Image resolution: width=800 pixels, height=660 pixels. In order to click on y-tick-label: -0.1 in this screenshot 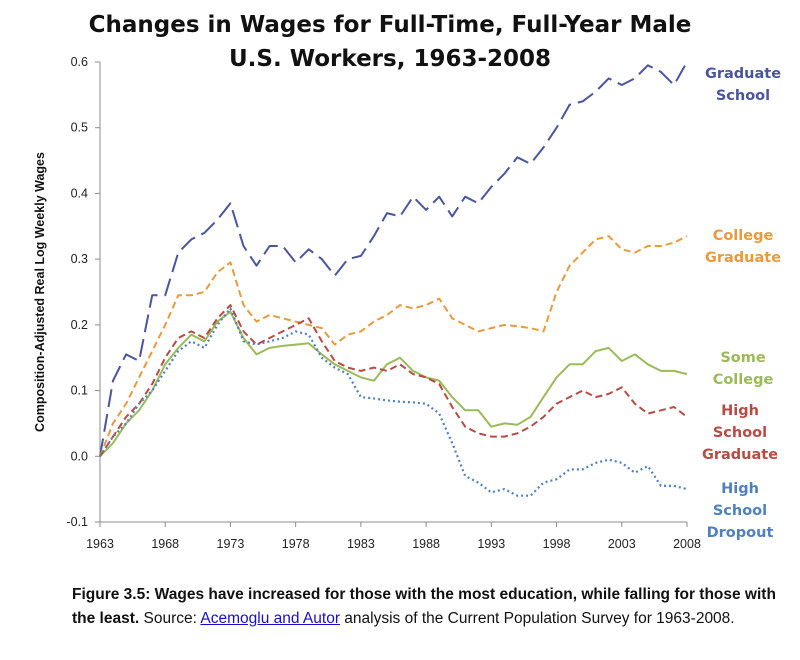, I will do `click(77, 522)`.